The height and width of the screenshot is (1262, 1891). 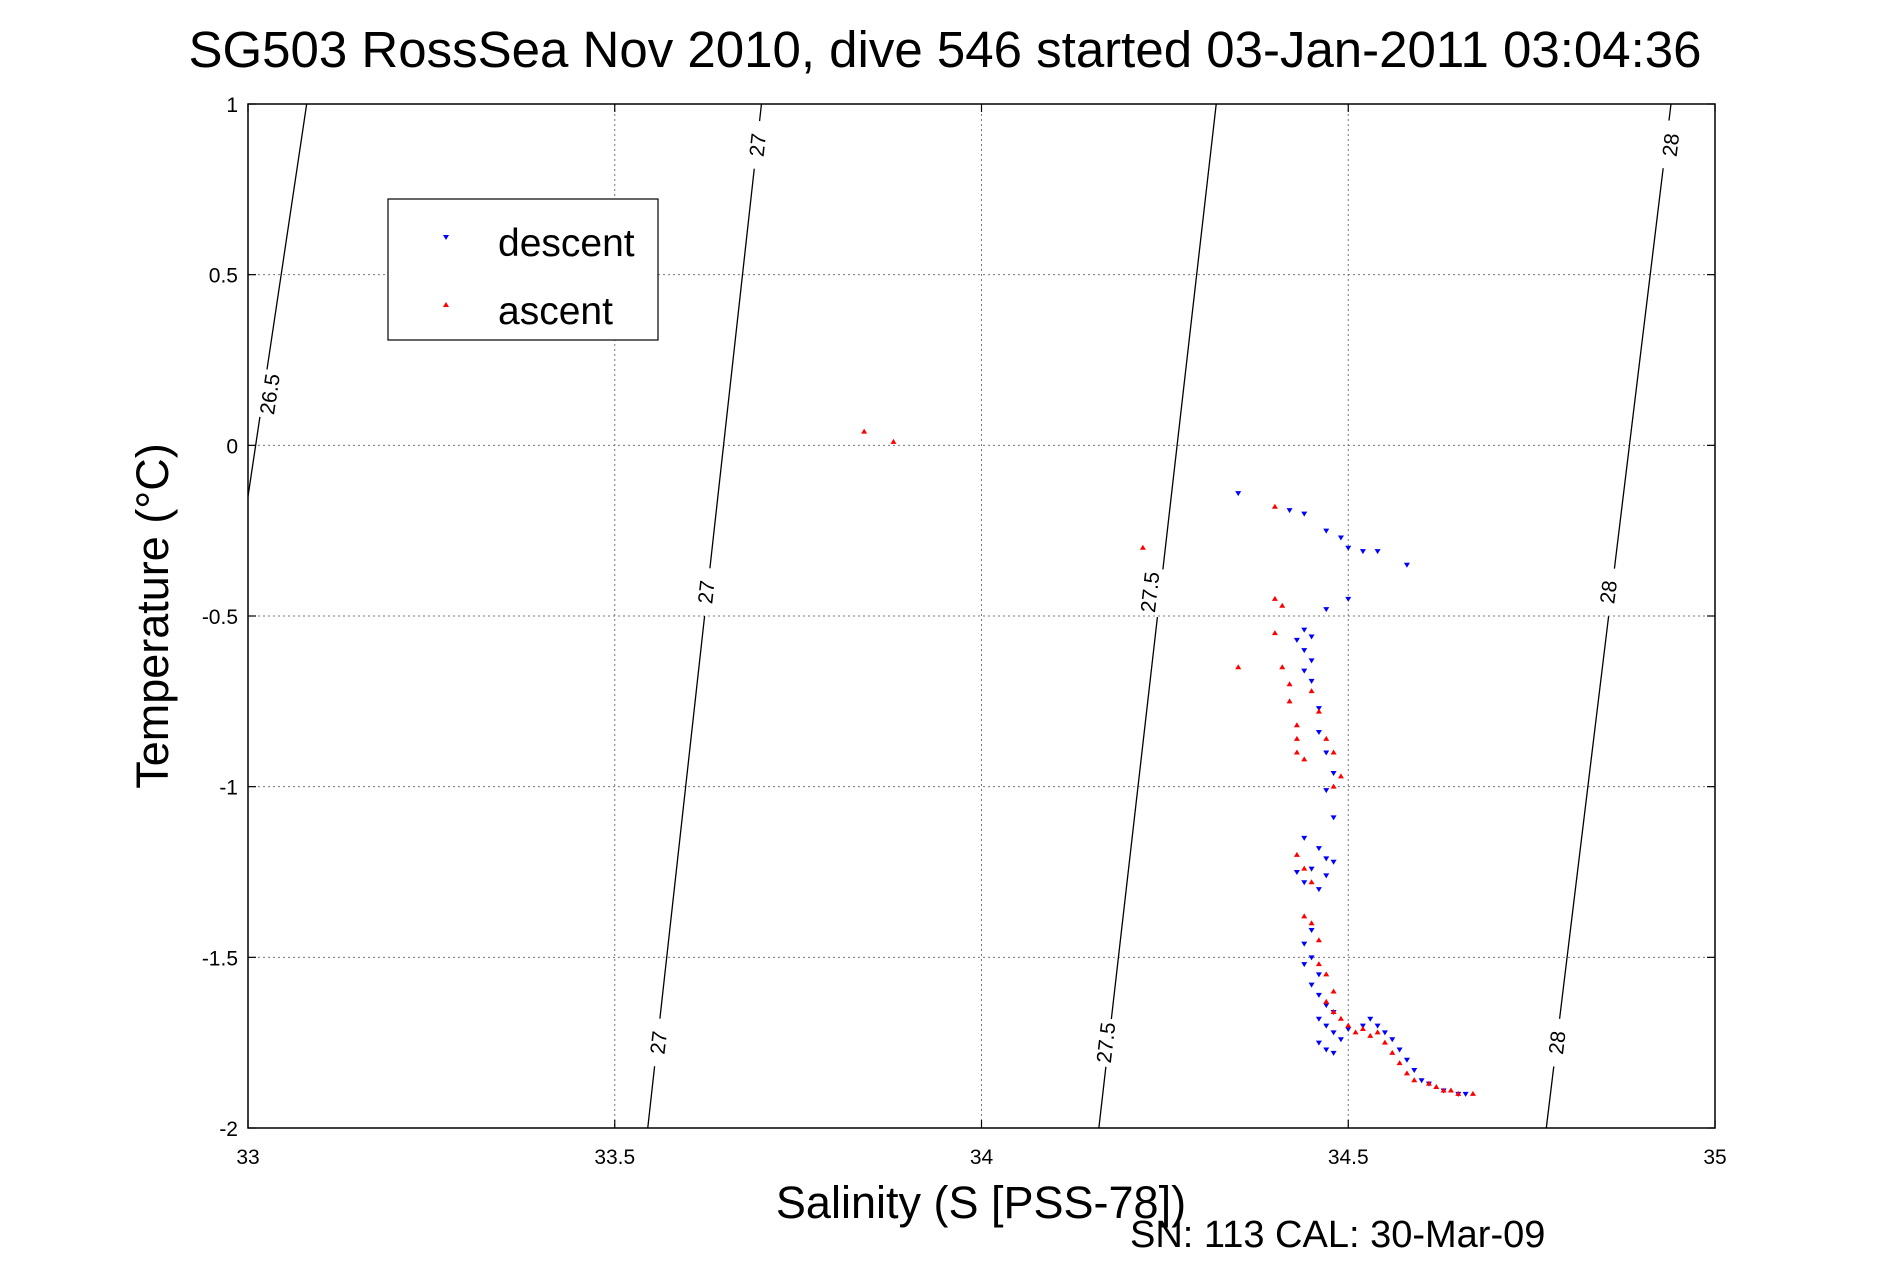 I want to click on y-tick-label: 0.5, so click(x=223, y=276).